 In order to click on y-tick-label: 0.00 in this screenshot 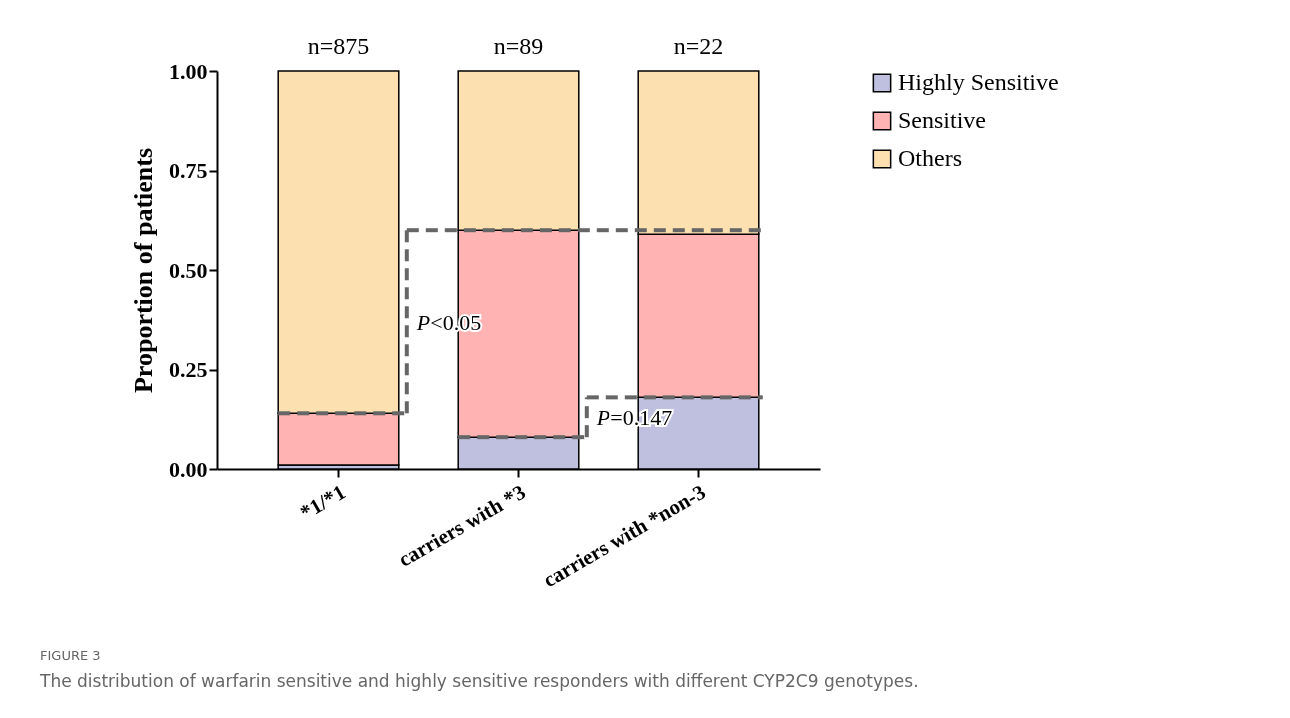, I will do `click(188, 469)`.